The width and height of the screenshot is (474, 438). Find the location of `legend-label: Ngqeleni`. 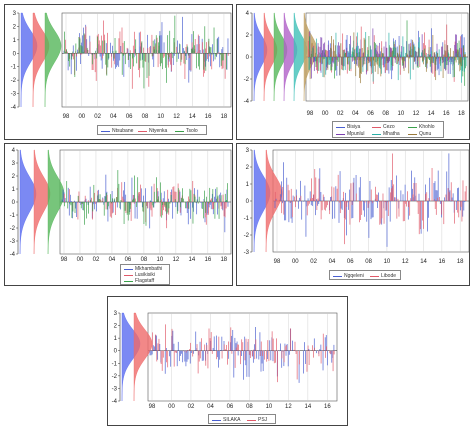

legend-label: Ngqeleni is located at coordinates (354, 276).